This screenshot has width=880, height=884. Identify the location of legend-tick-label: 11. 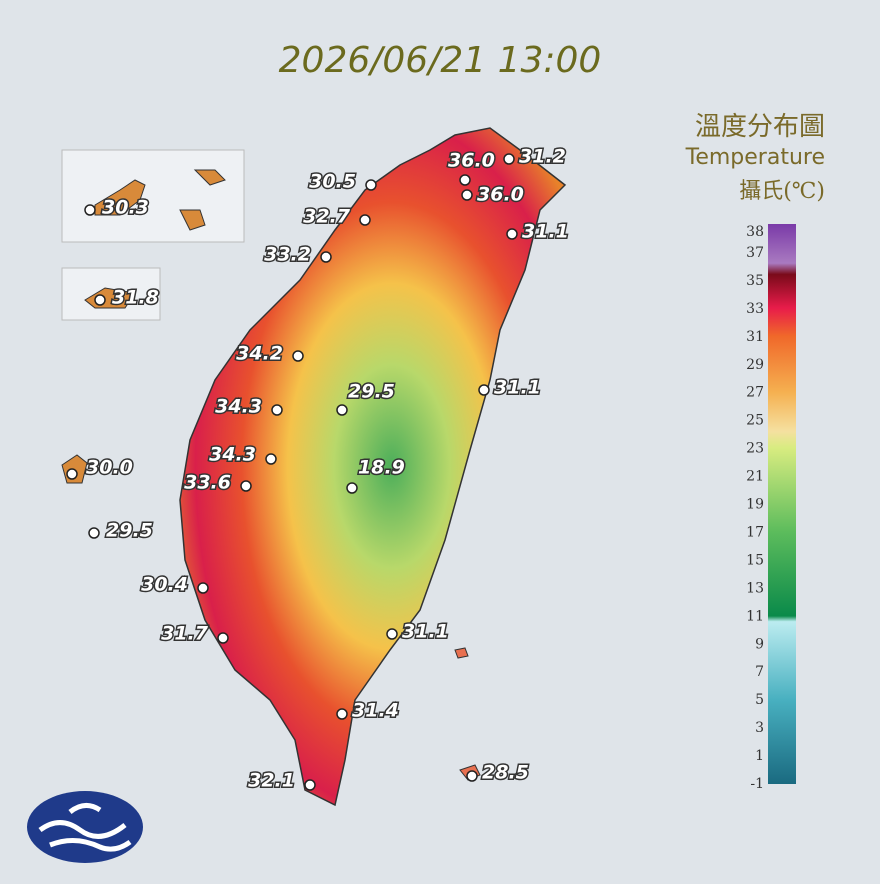
(755, 616).